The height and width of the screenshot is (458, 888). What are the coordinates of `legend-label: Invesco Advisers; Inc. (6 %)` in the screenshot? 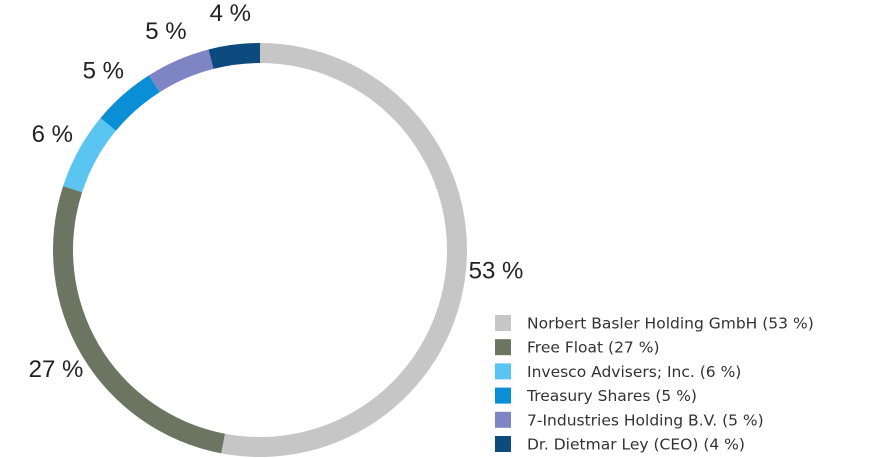 It's located at (634, 372).